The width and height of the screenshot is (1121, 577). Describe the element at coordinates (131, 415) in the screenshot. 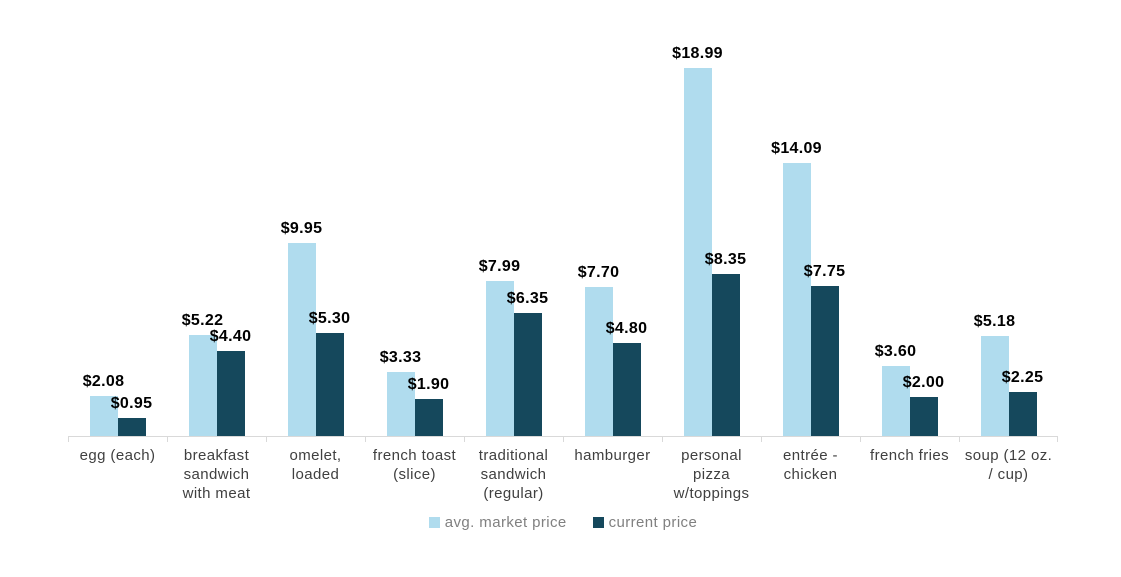

I see `bar-current-price: $0.95` at that location.